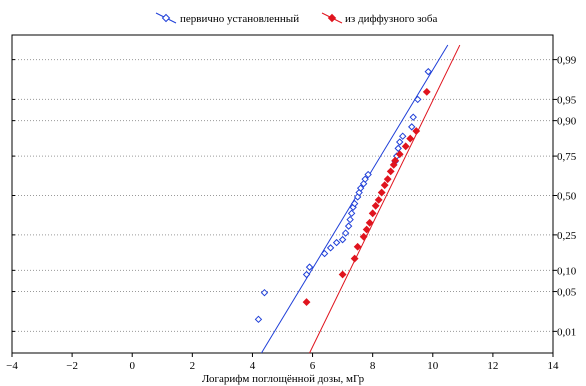 This screenshot has width=586, height=386. I want to click on x-axis: −4 −2 0 2 4 6 8 10 12 14, so click(282, 362).